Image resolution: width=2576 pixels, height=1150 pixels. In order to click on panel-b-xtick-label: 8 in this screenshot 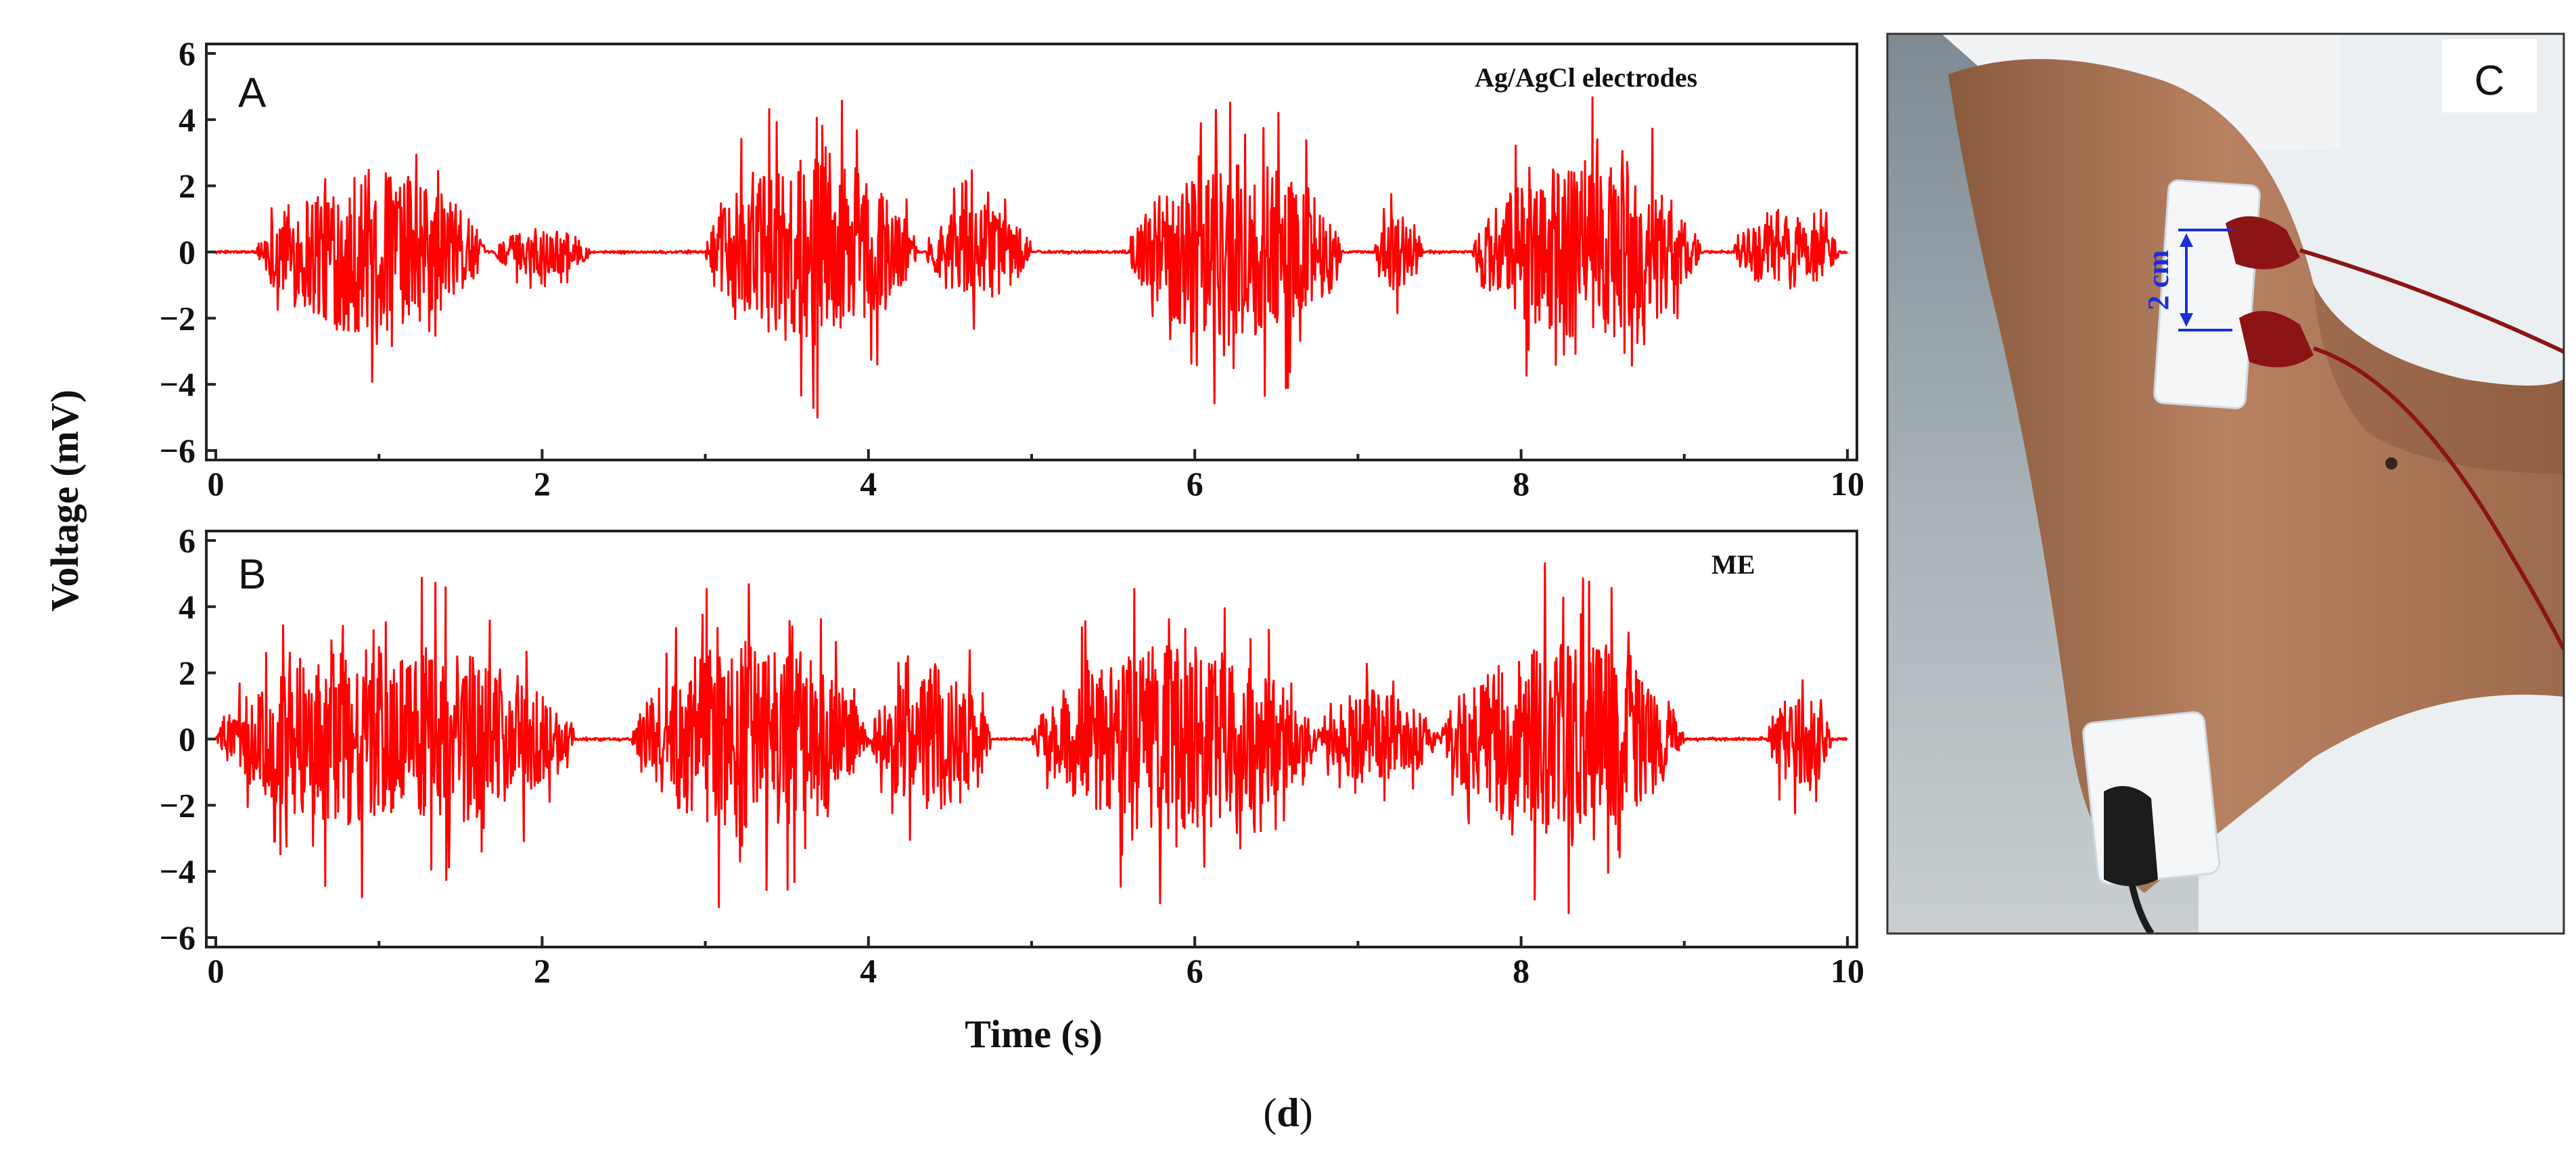, I will do `click(1521, 971)`.